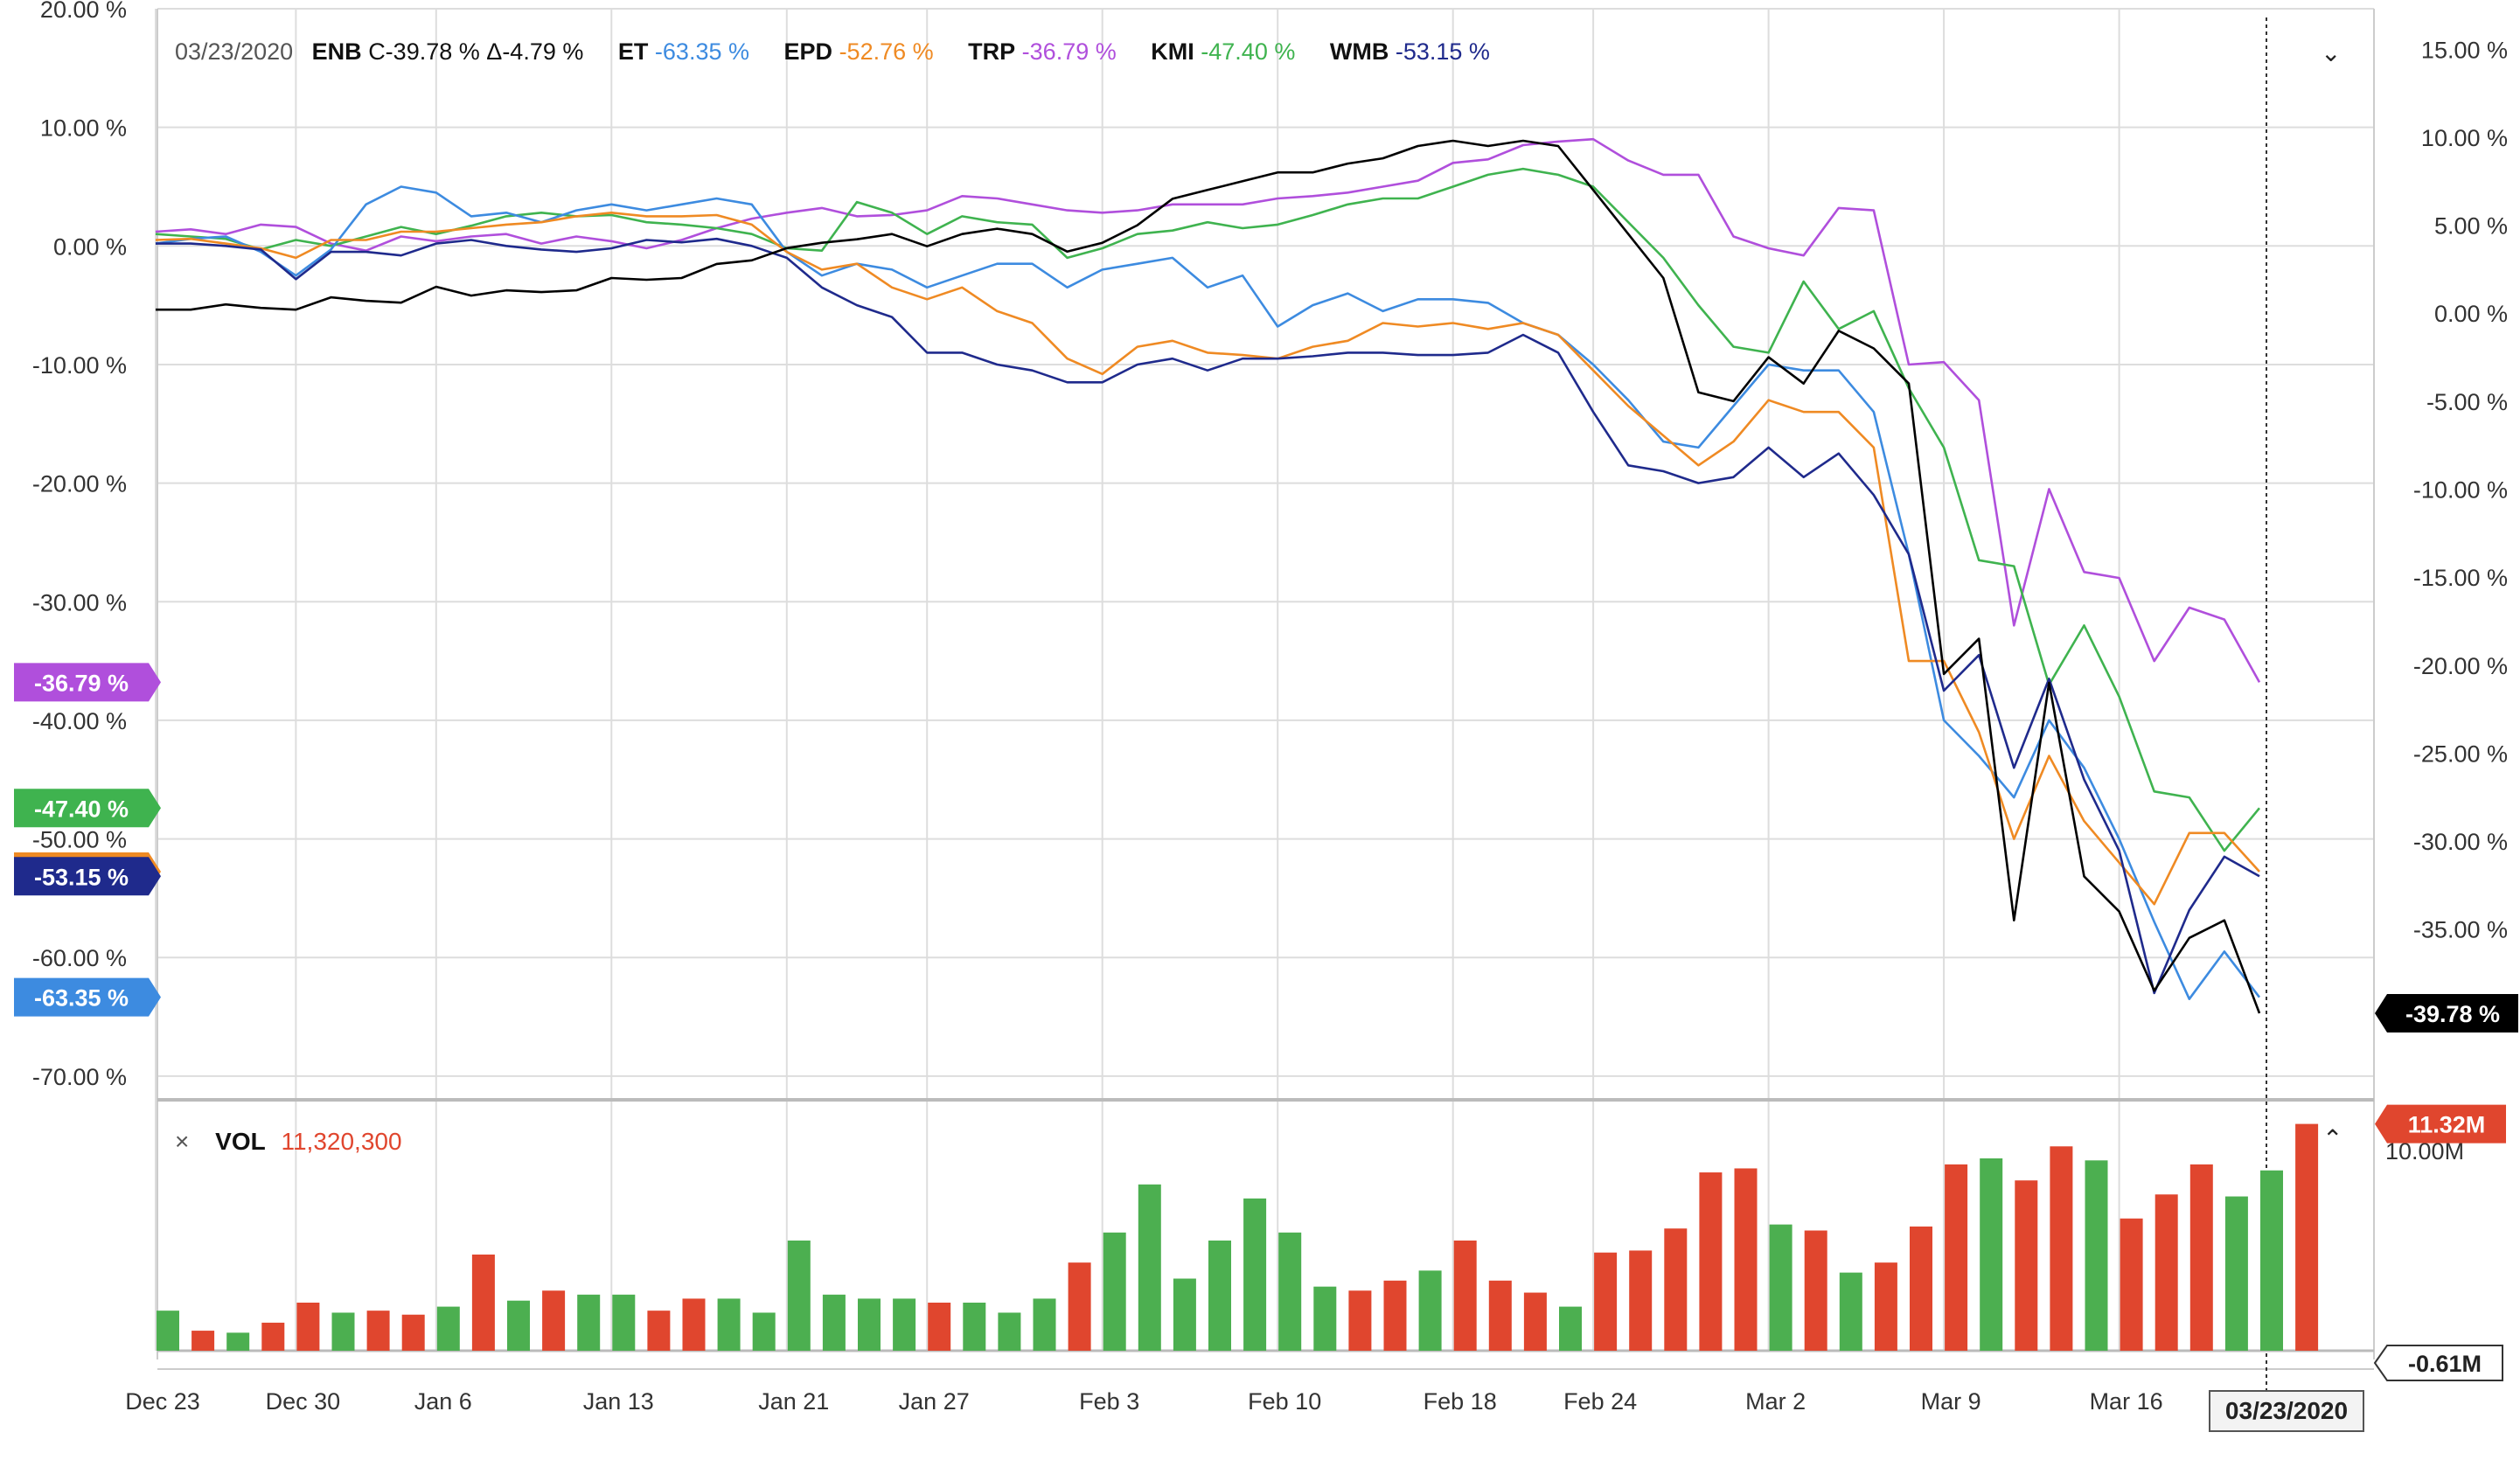 This screenshot has width=2520, height=1467. Describe the element at coordinates (162, 1401) in the screenshot. I see `x-tick-label: Dec 23` at that location.